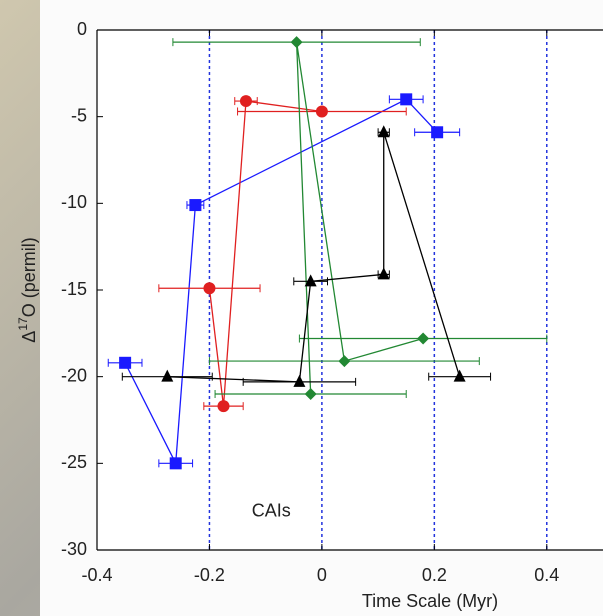 This screenshot has width=603, height=616. What do you see at coordinates (29, 337) in the screenshot?
I see `y-label-prefix: Δ` at bounding box center [29, 337].